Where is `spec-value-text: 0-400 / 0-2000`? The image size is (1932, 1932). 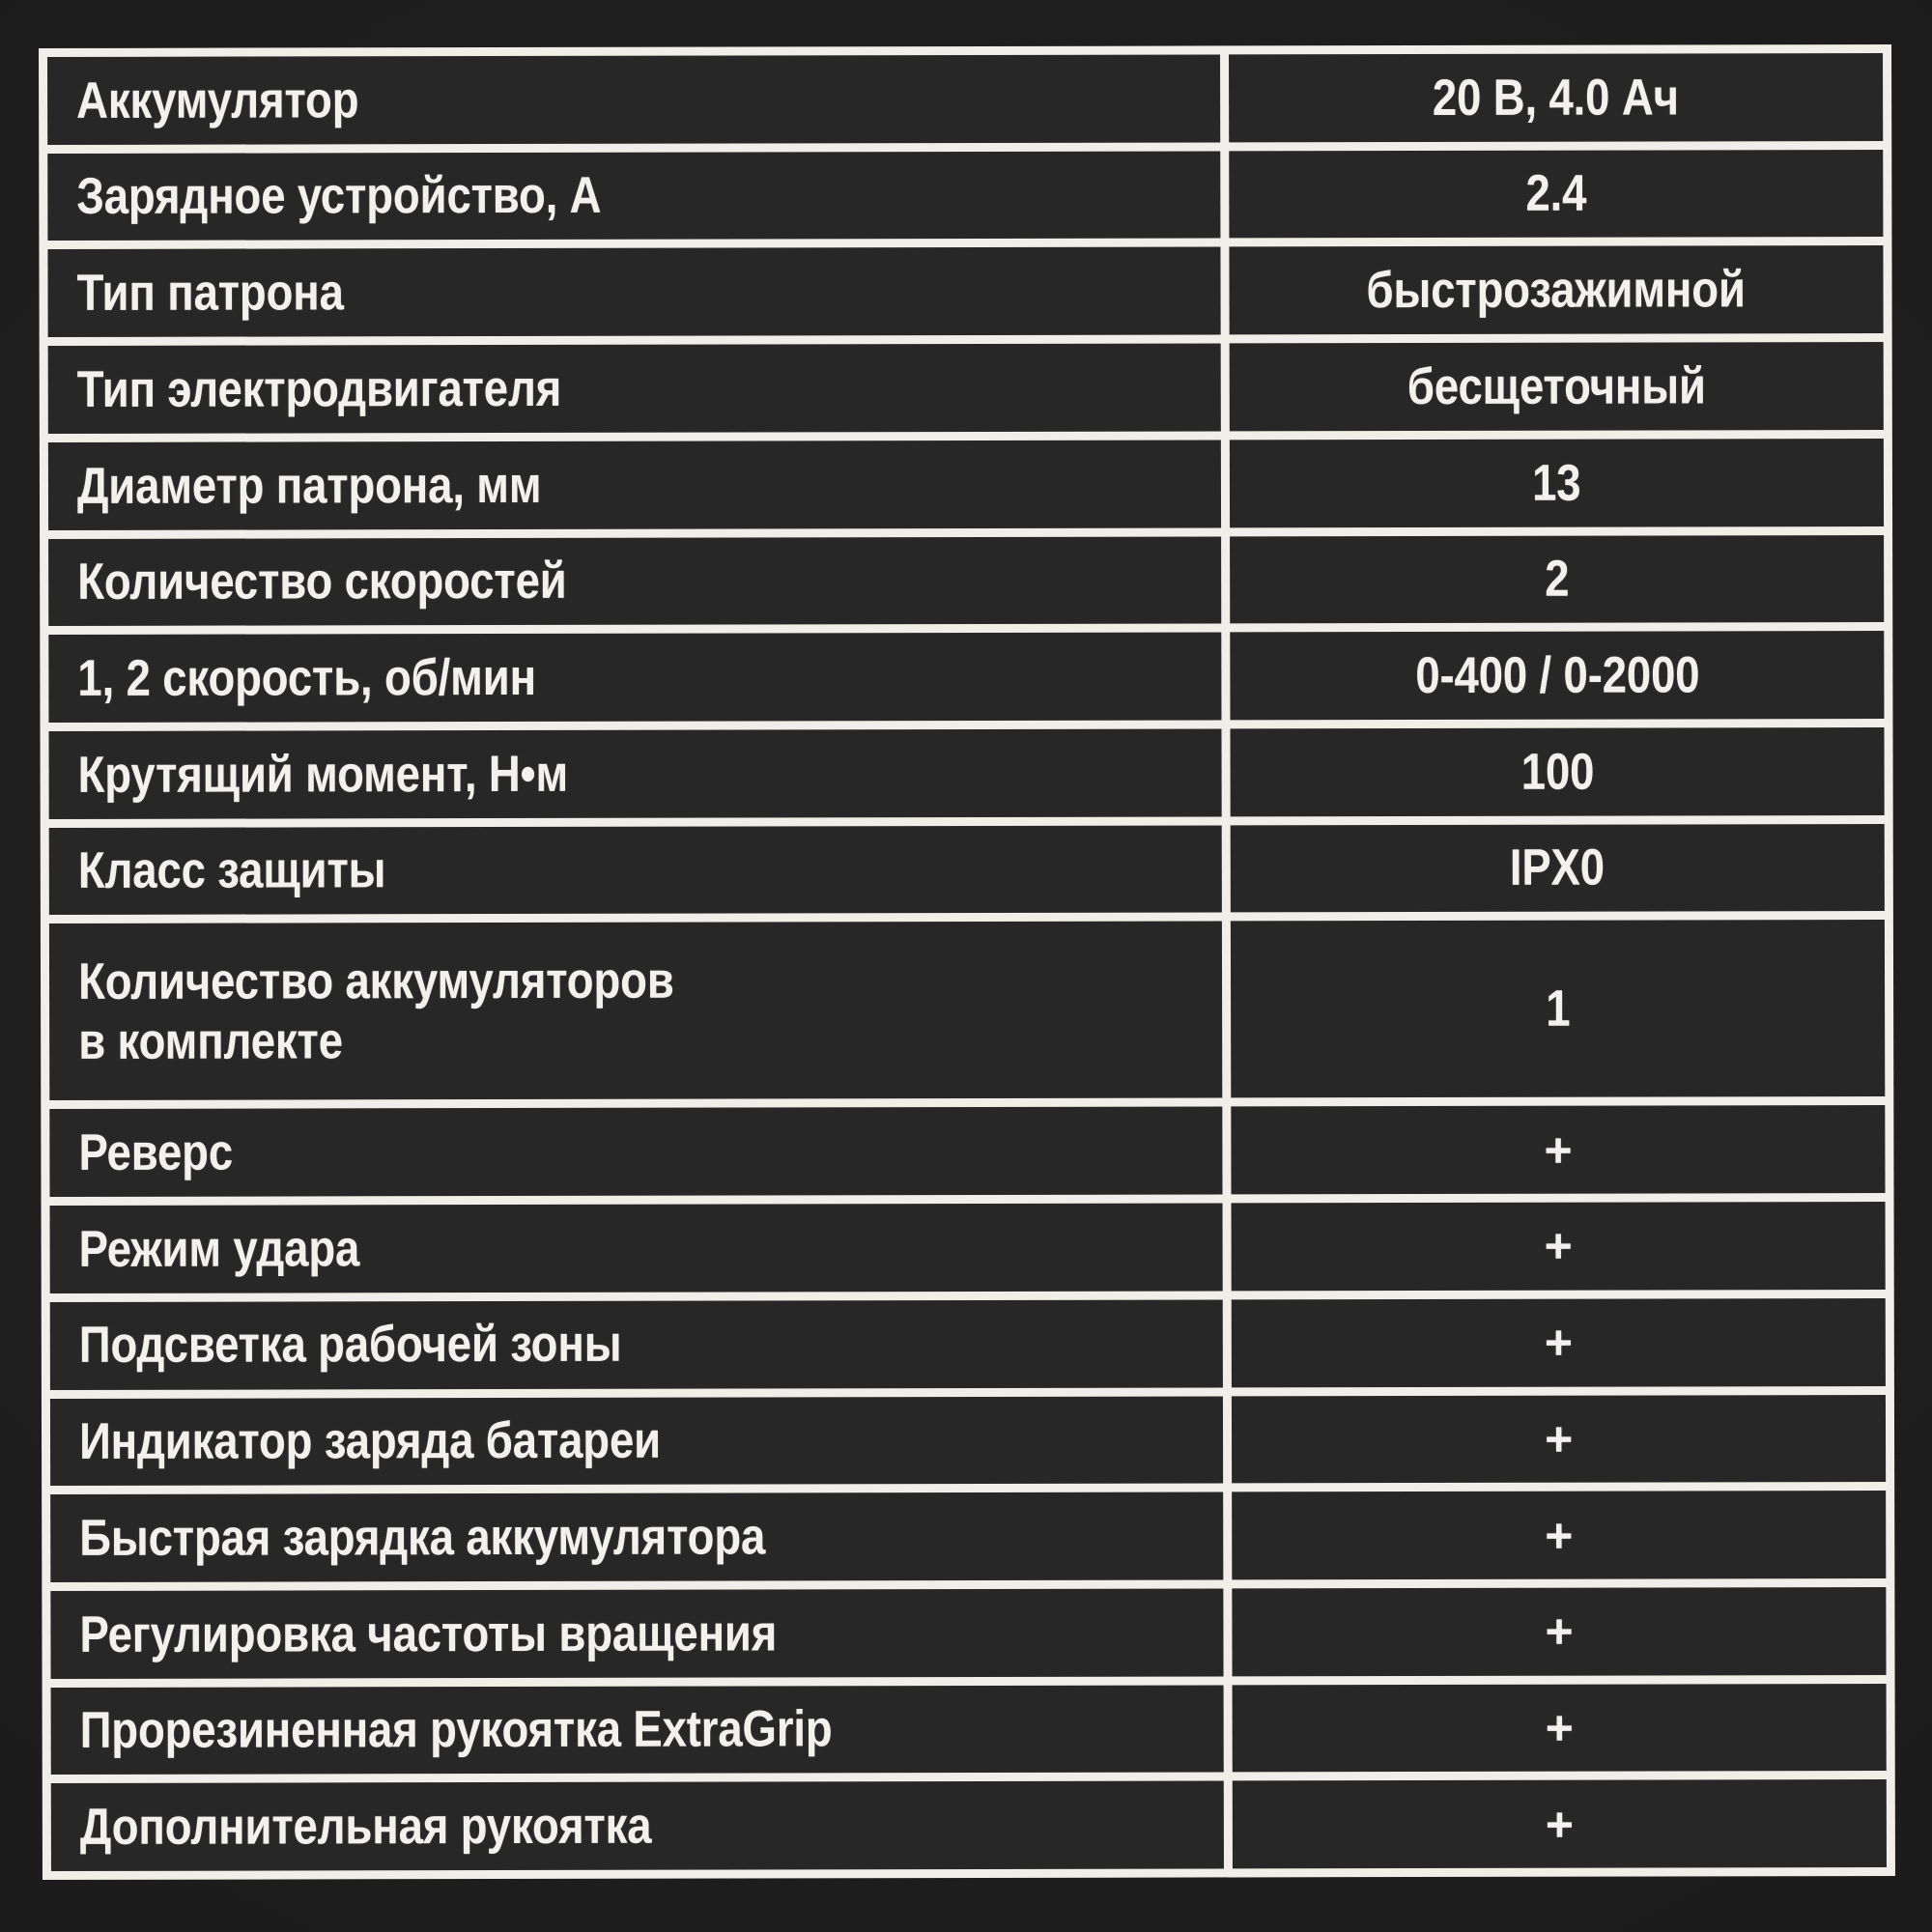
spec-value-text: 0-400 / 0-2000 is located at coordinates (1556, 675).